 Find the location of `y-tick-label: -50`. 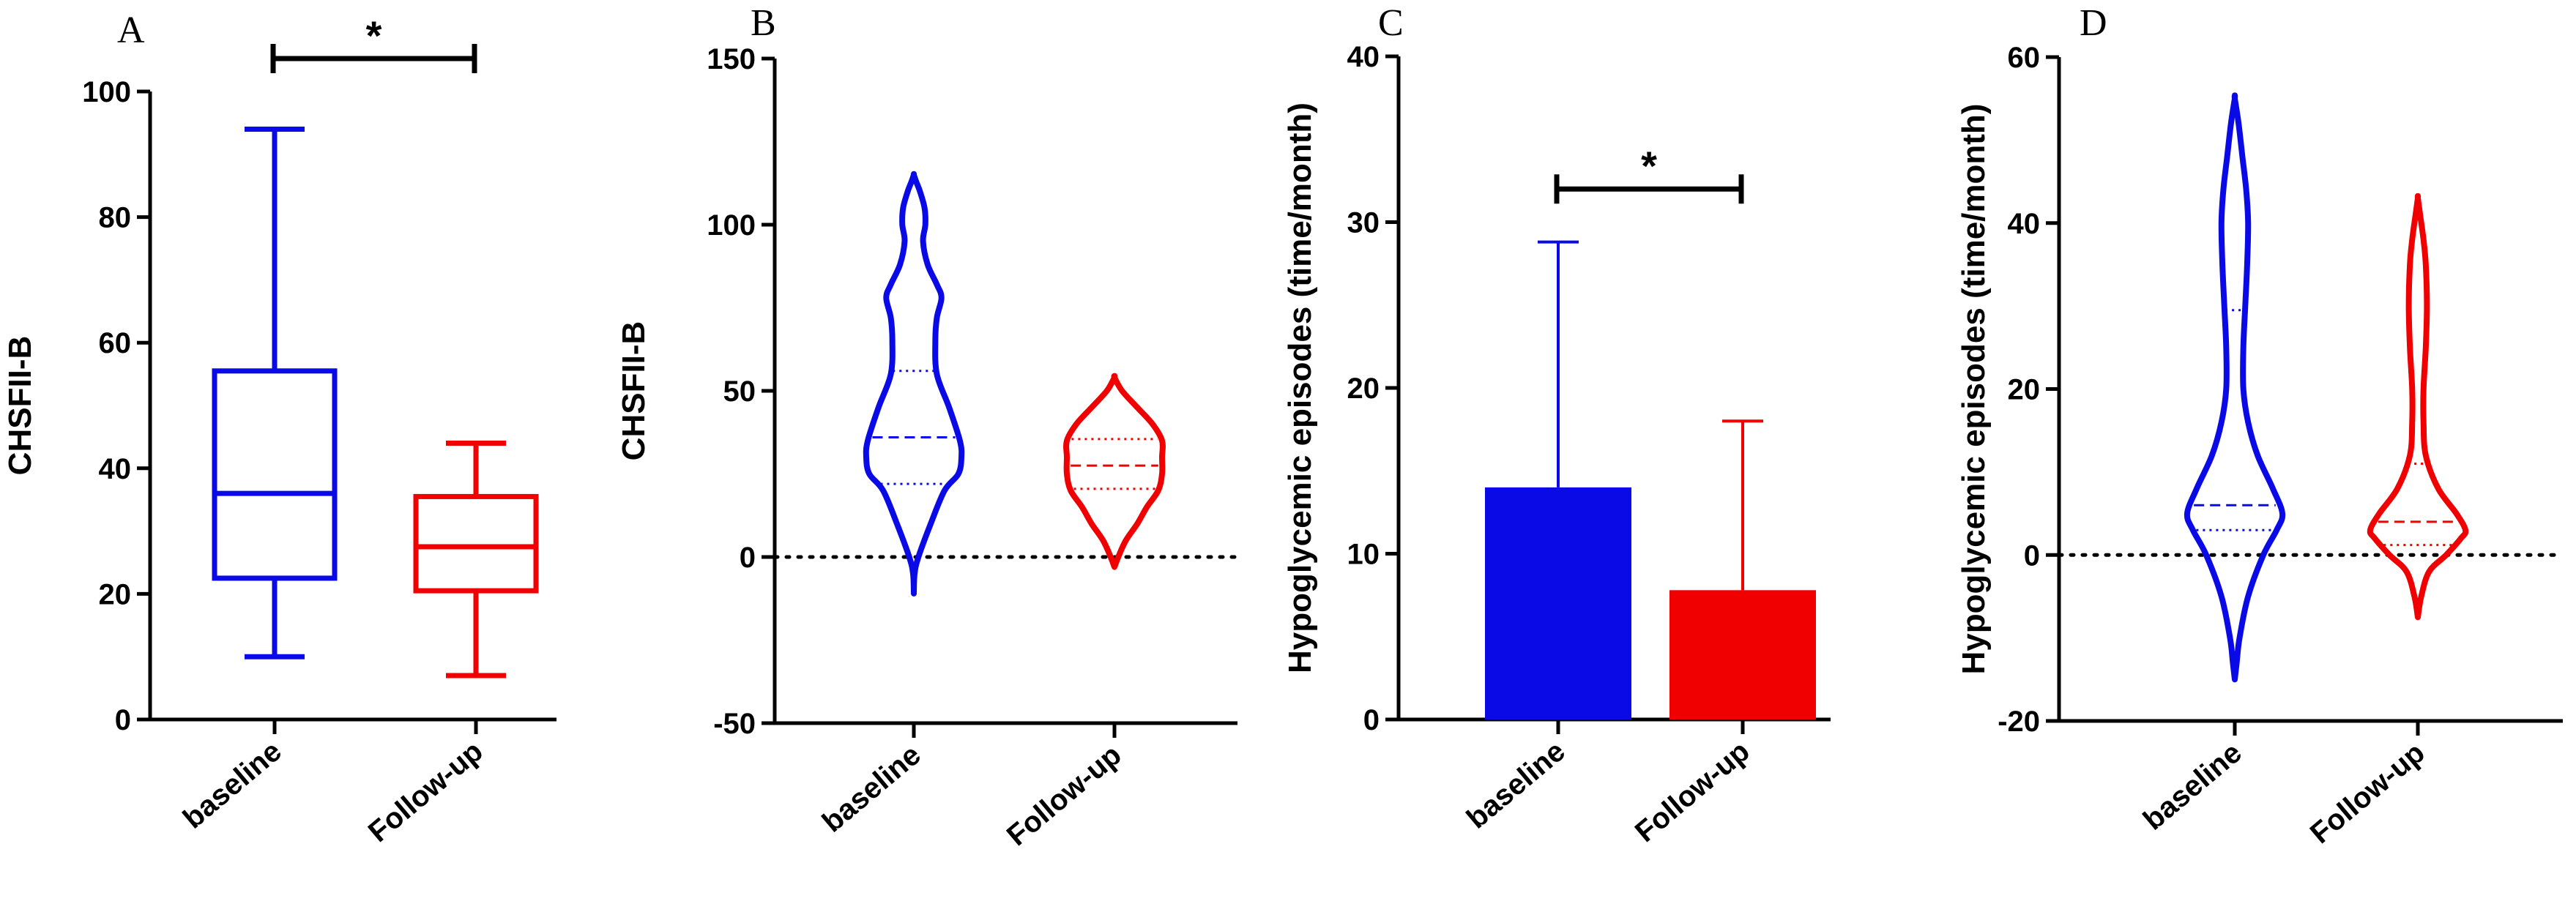

y-tick-label: -50 is located at coordinates (734, 724).